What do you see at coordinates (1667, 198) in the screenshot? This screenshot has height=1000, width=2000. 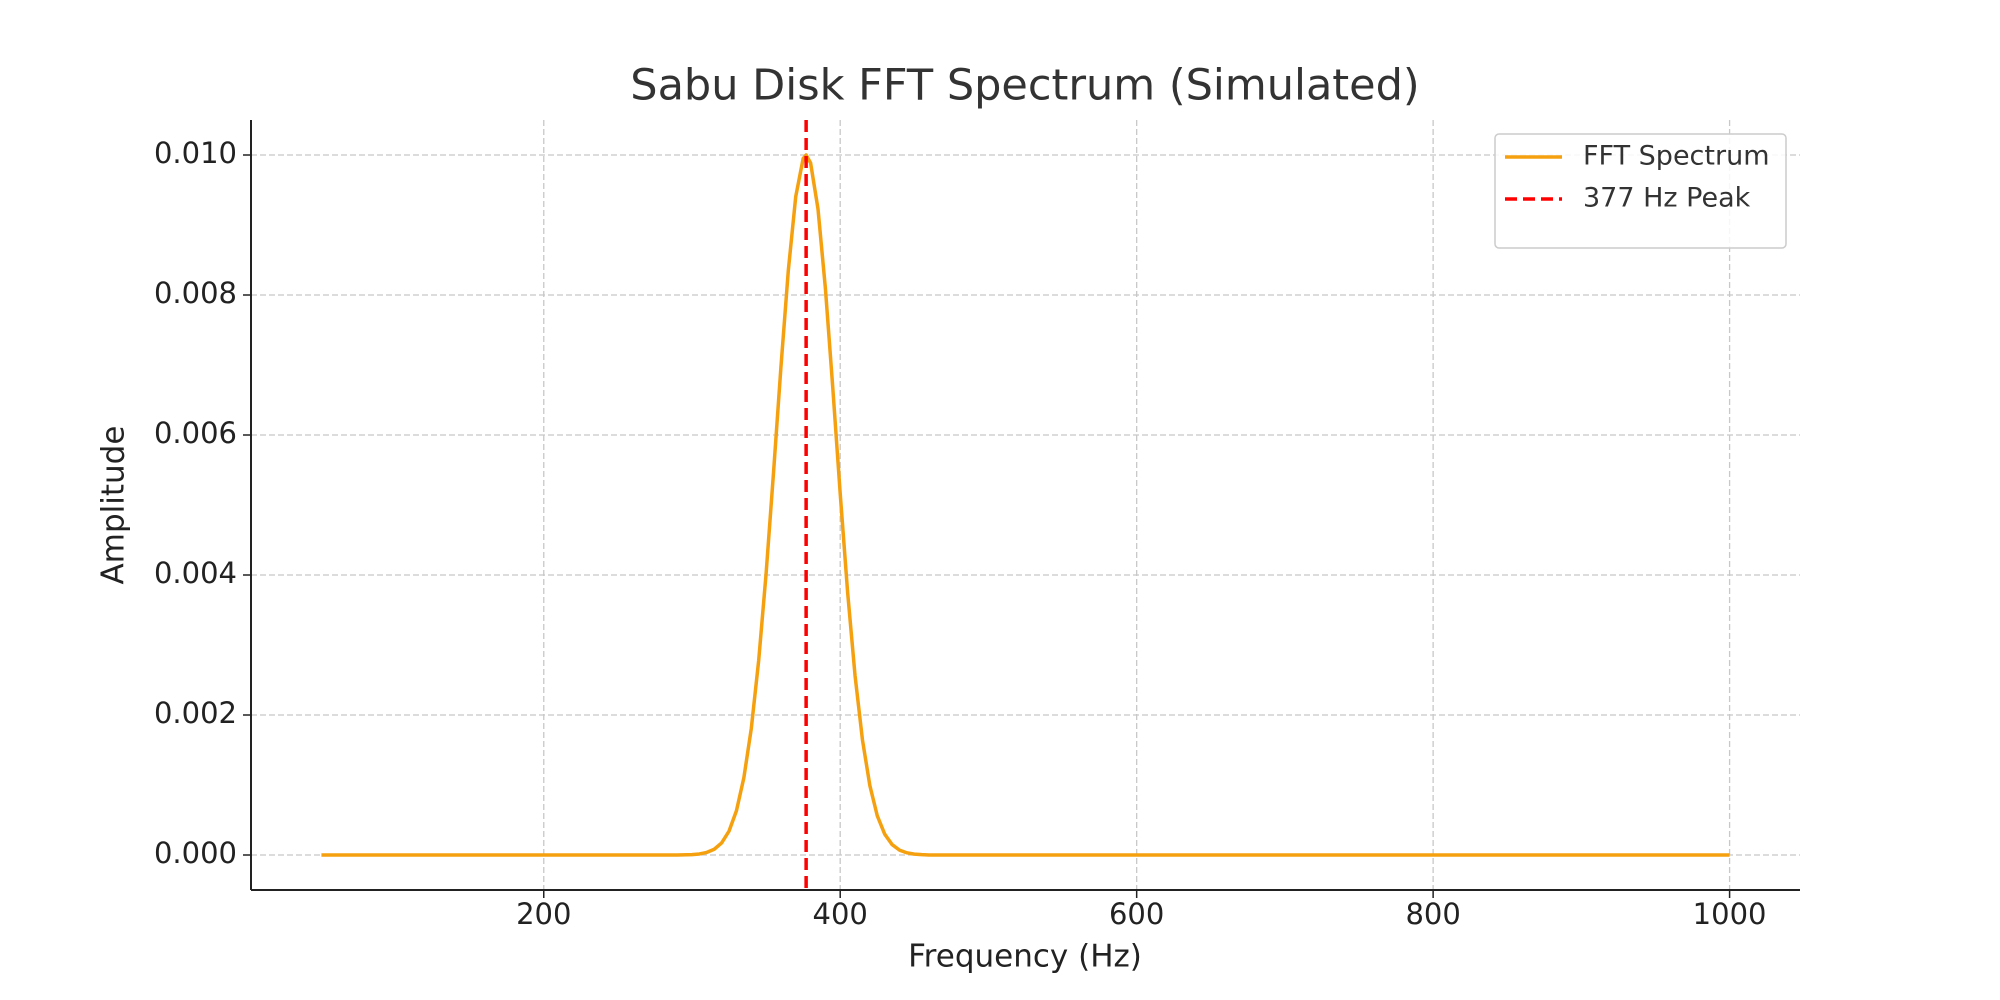 I see `legend-label: 377 Hz Peak` at bounding box center [1667, 198].